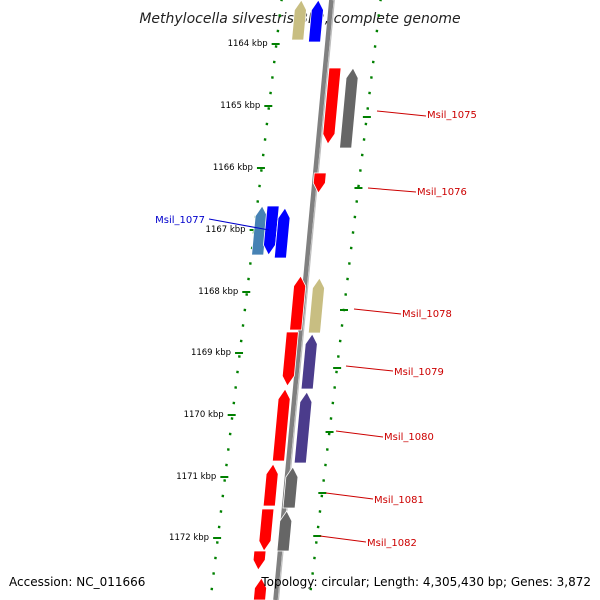 Image resolution: width=600 pixels, height=600 pixels. I want to click on genome-backbone-highlight, so click(306, 300).